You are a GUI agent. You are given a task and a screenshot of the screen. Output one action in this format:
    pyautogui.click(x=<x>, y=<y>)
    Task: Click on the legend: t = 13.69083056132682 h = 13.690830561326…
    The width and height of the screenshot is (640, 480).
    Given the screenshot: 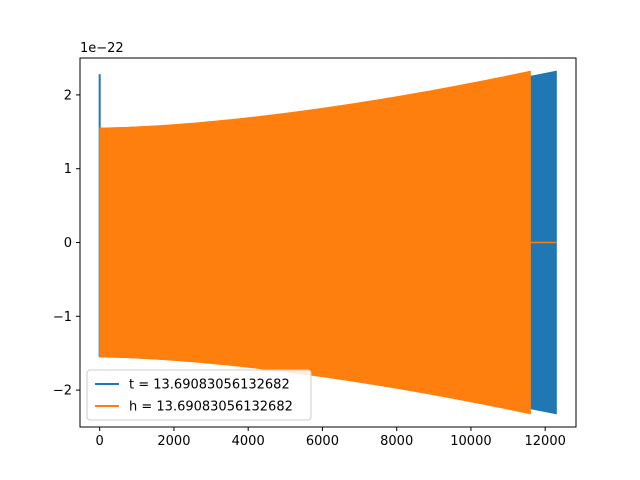 What is the action you would take?
    pyautogui.click(x=199, y=395)
    